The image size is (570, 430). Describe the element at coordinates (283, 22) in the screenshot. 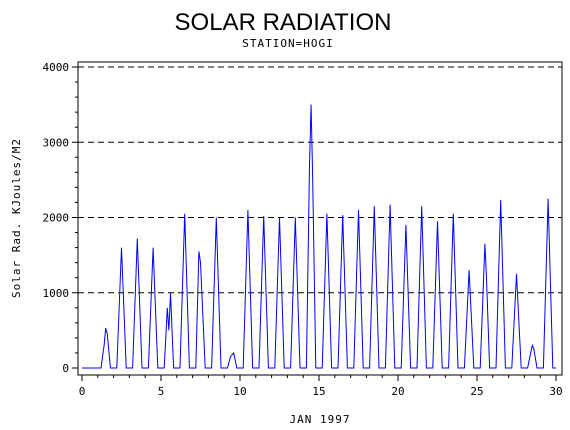

I see `chart-title: SOLAR RADIATION` at that location.